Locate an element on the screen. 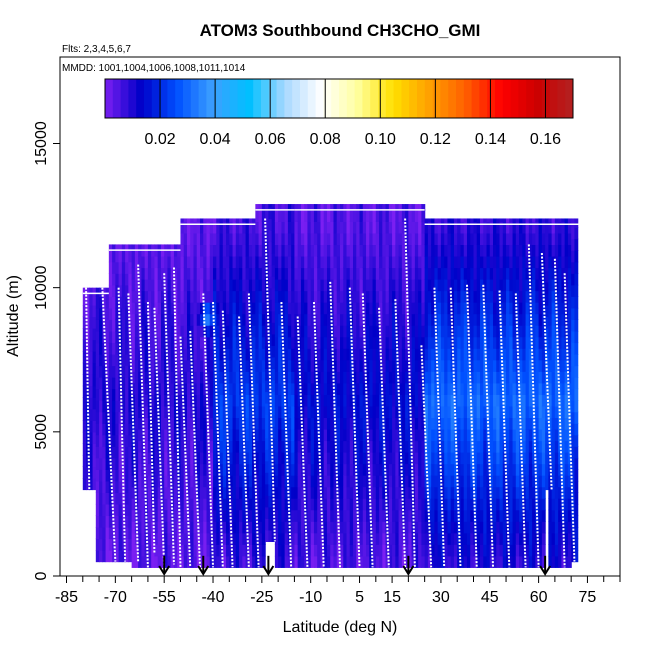 The width and height of the screenshot is (650, 650). arrow-marker is located at coordinates (408, 565).